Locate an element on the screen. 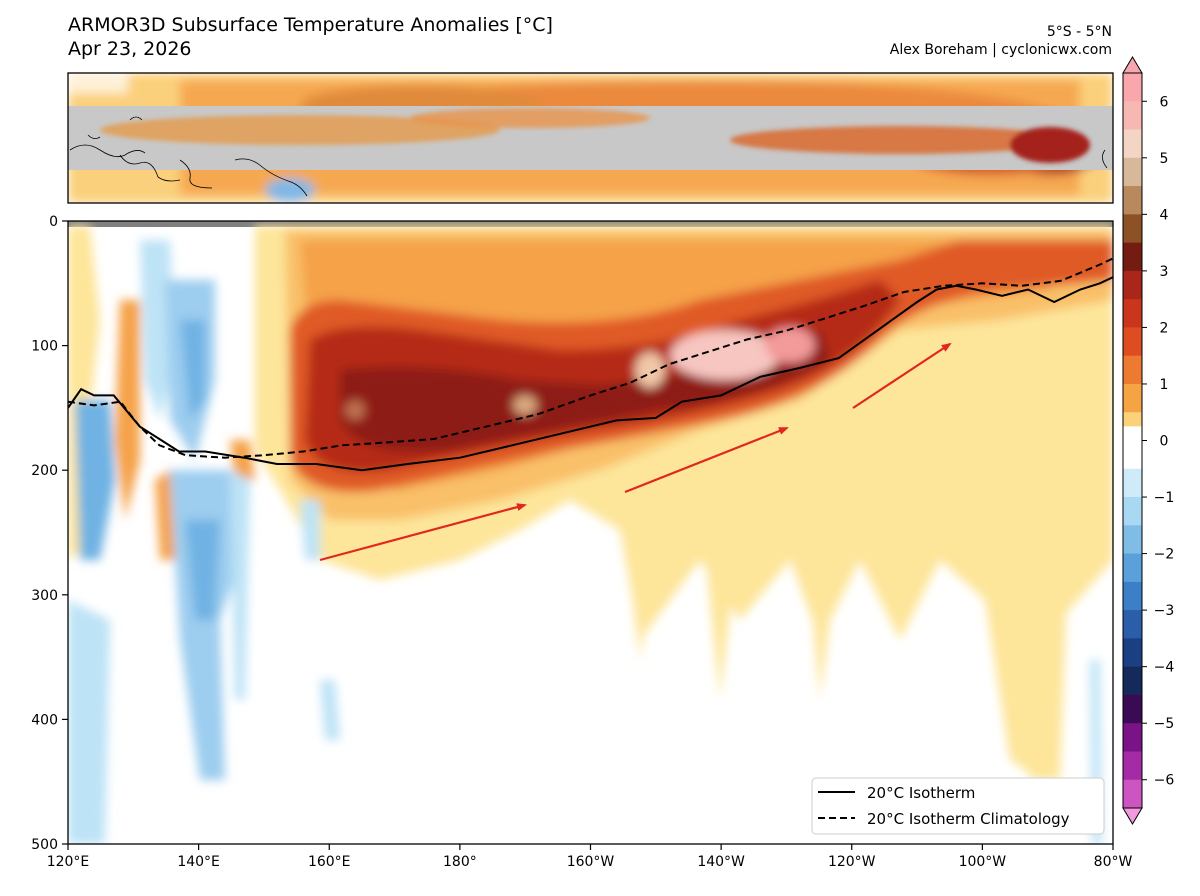  region-label: 5°S - 5°N is located at coordinates (1079, 32).